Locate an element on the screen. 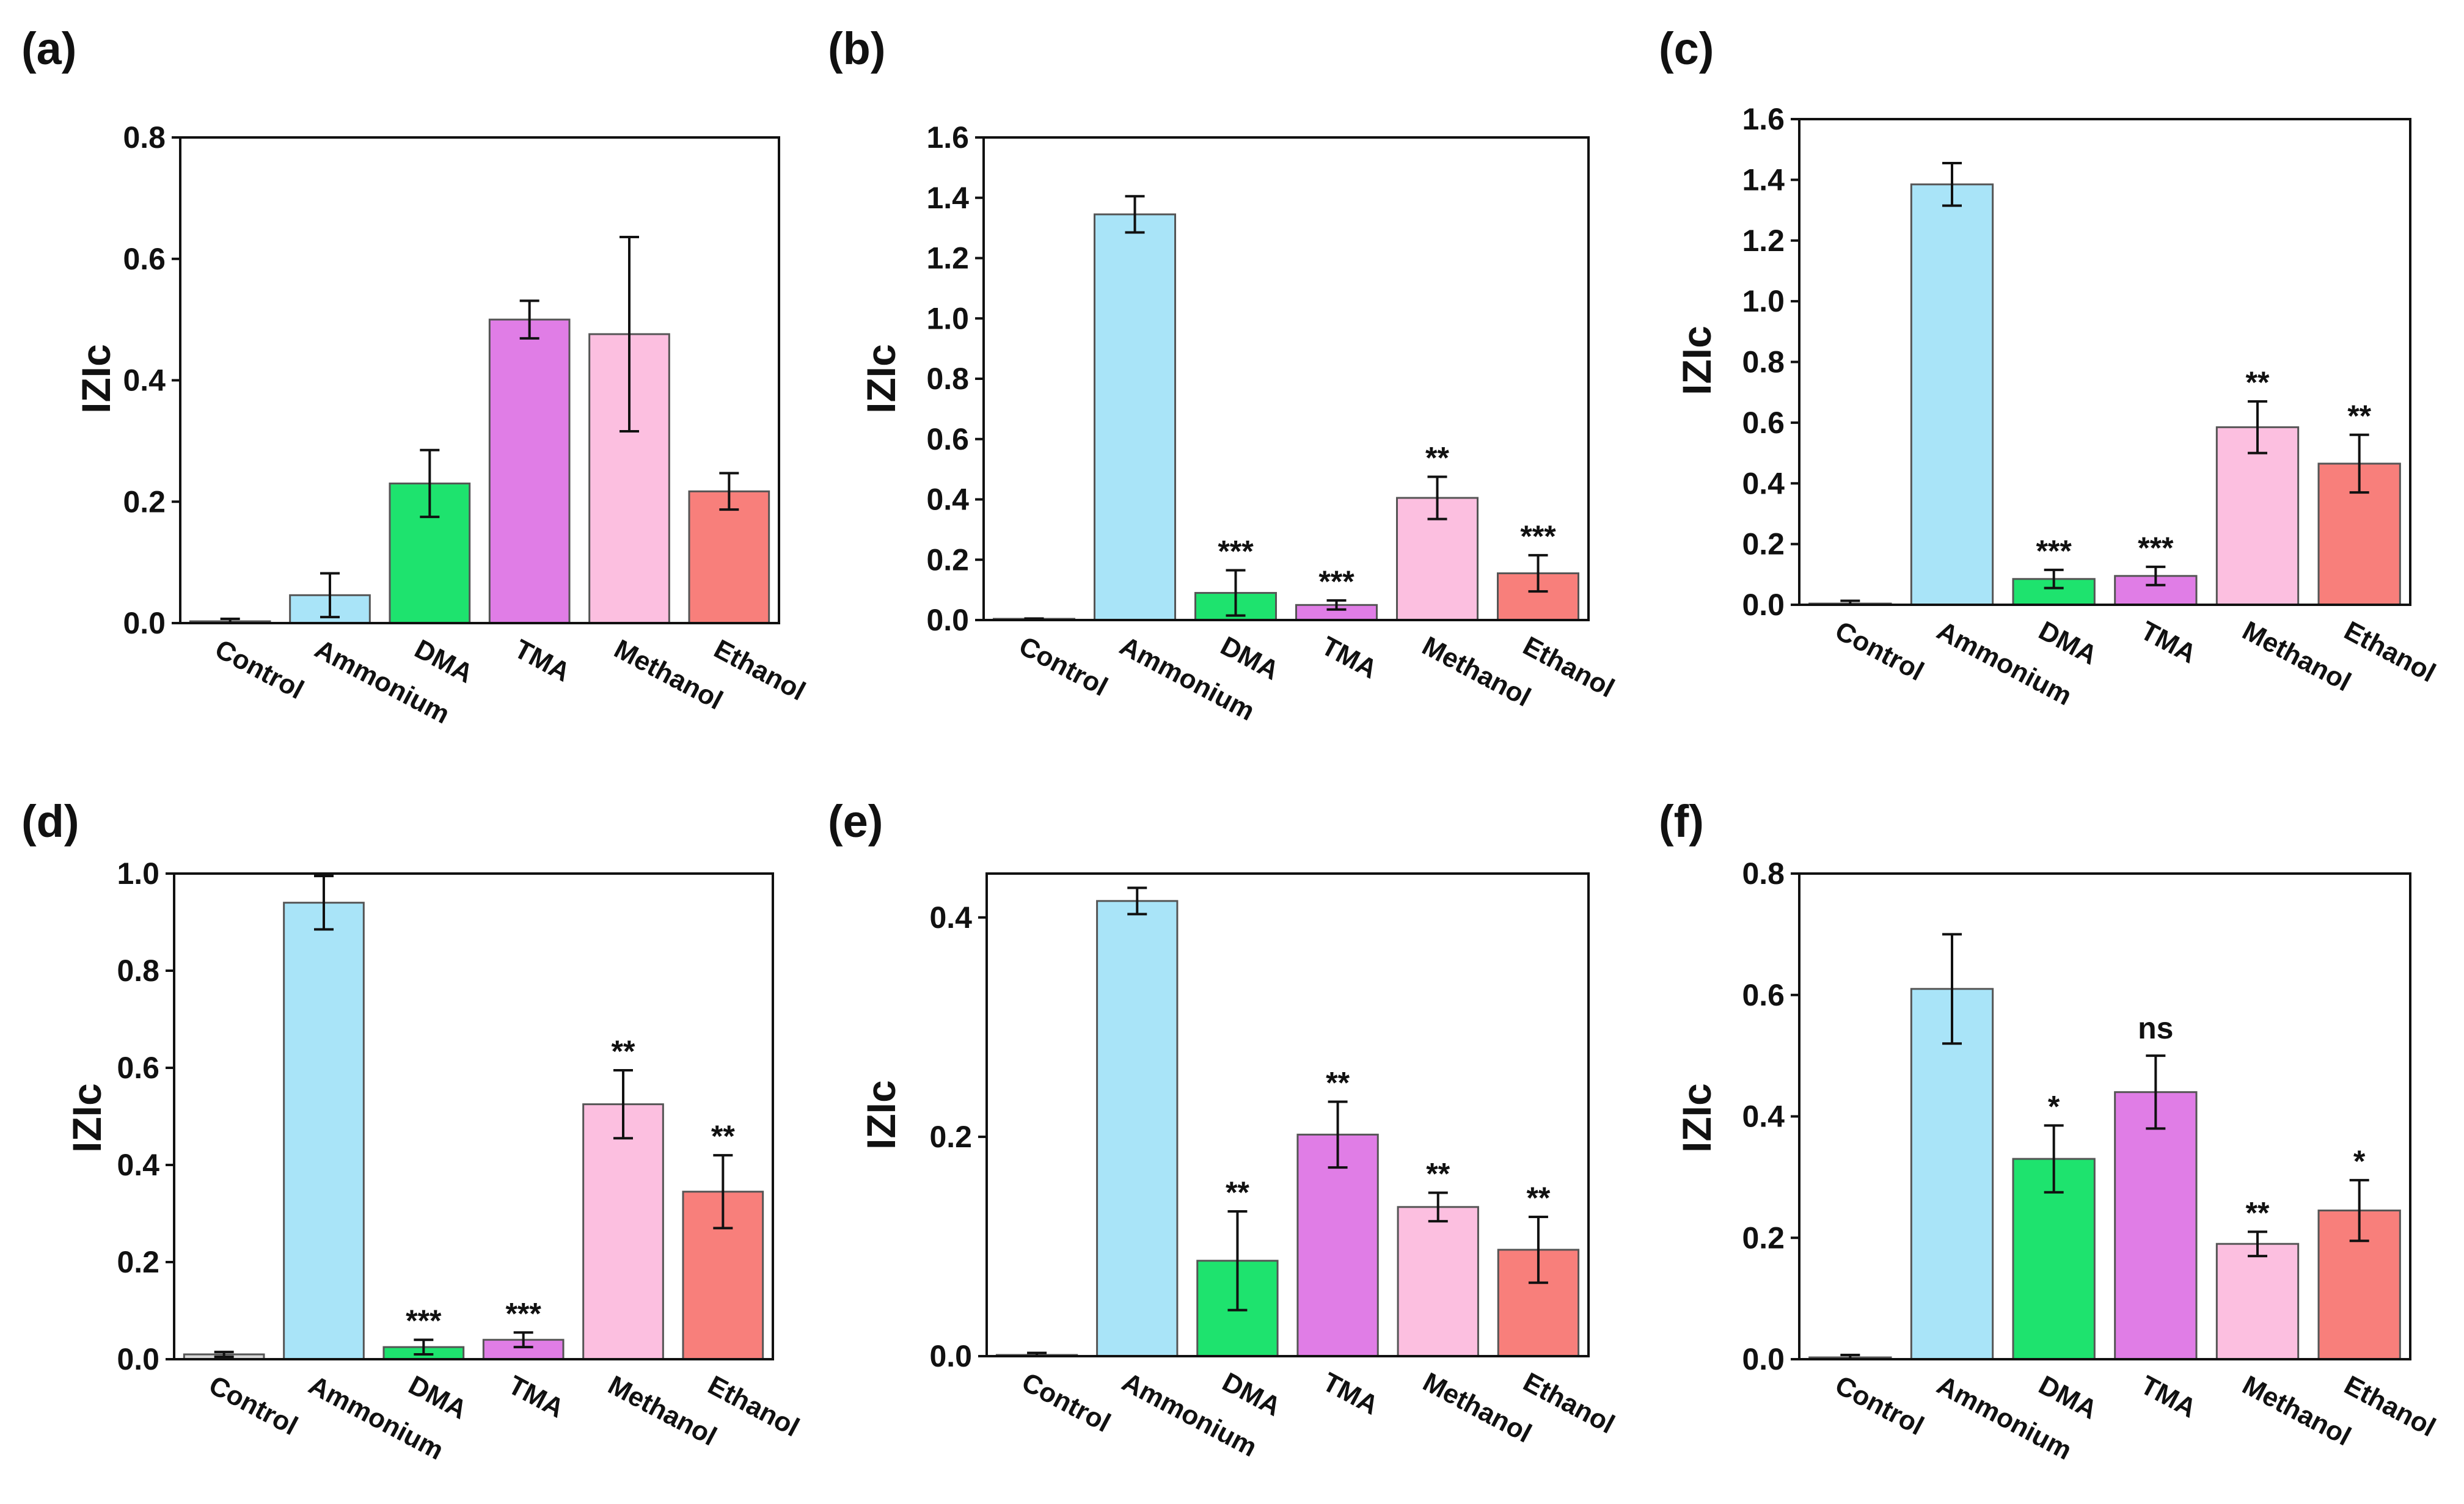 This screenshot has height=1504, width=2464. panel-label: (f) is located at coordinates (1682, 821).